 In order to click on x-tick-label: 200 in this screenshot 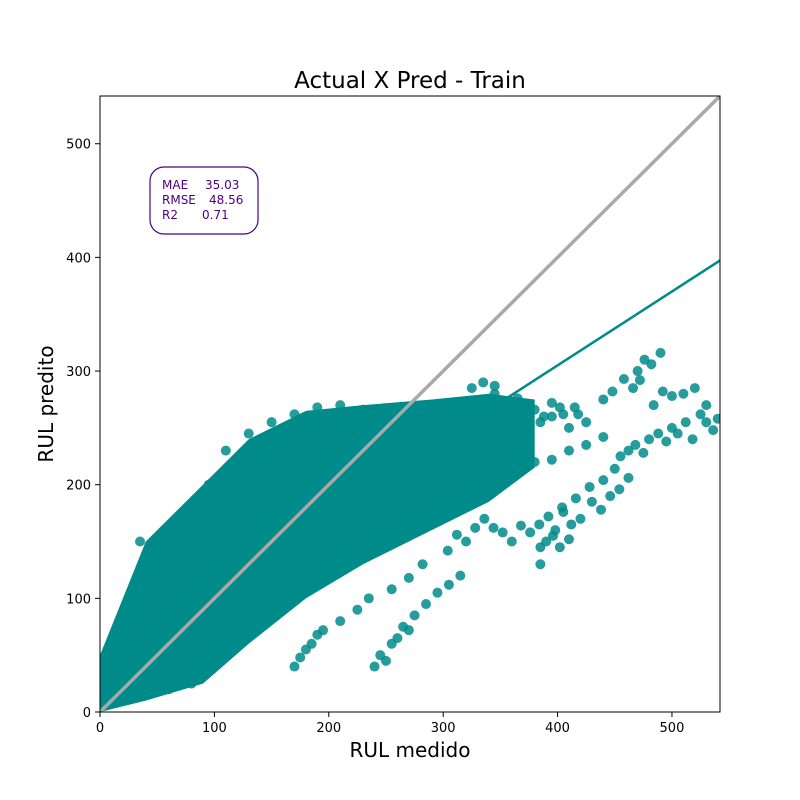, I will do `click(328, 728)`.